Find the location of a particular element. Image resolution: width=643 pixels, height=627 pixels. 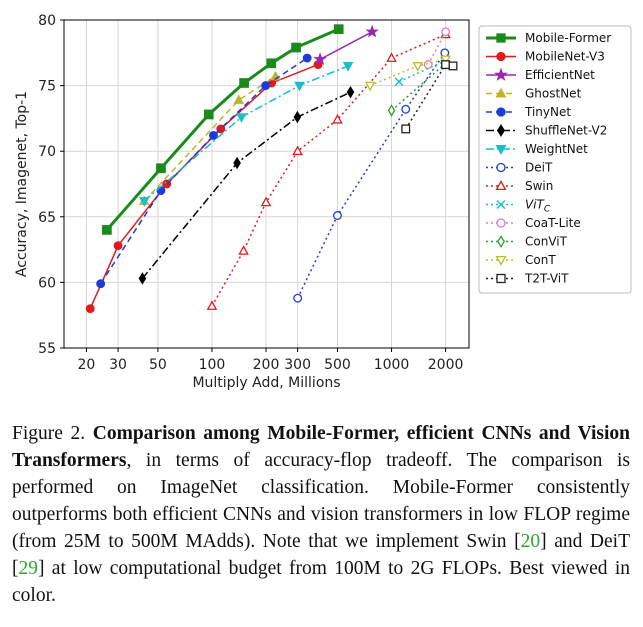

series-efficientnet is located at coordinates (346, 45).